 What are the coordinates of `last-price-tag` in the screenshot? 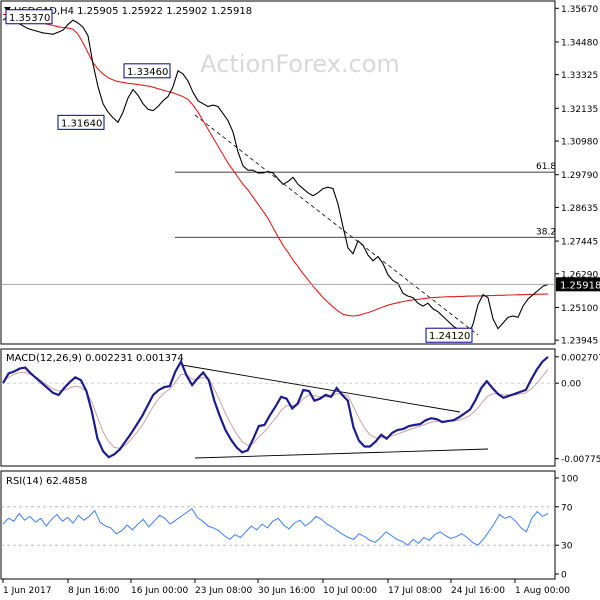 It's located at (578, 284).